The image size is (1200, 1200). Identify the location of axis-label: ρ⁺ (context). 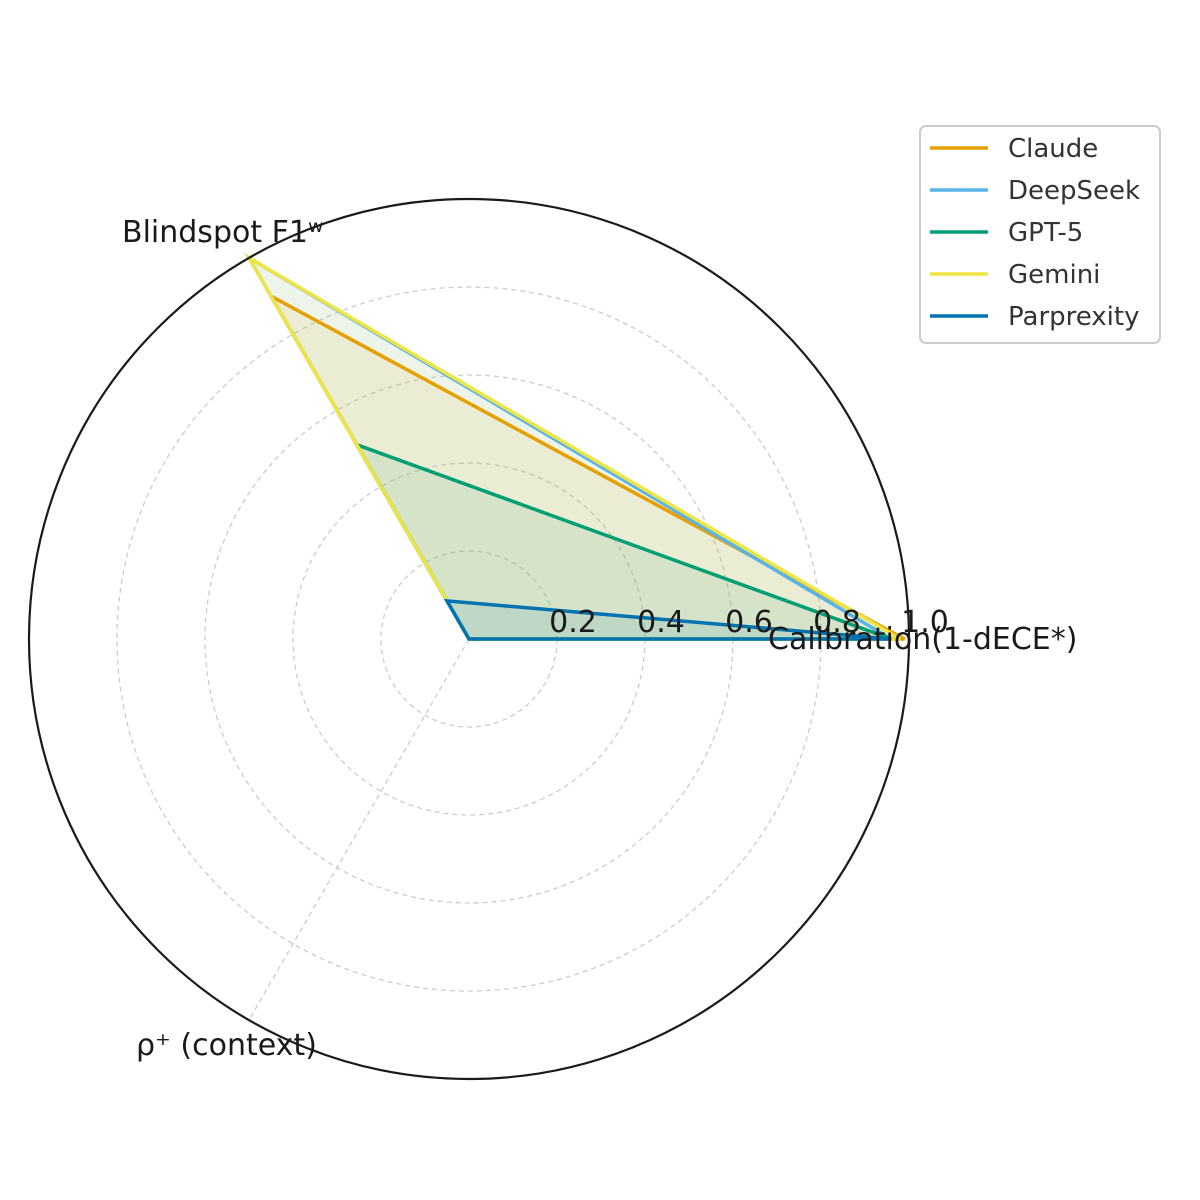
(226, 1045).